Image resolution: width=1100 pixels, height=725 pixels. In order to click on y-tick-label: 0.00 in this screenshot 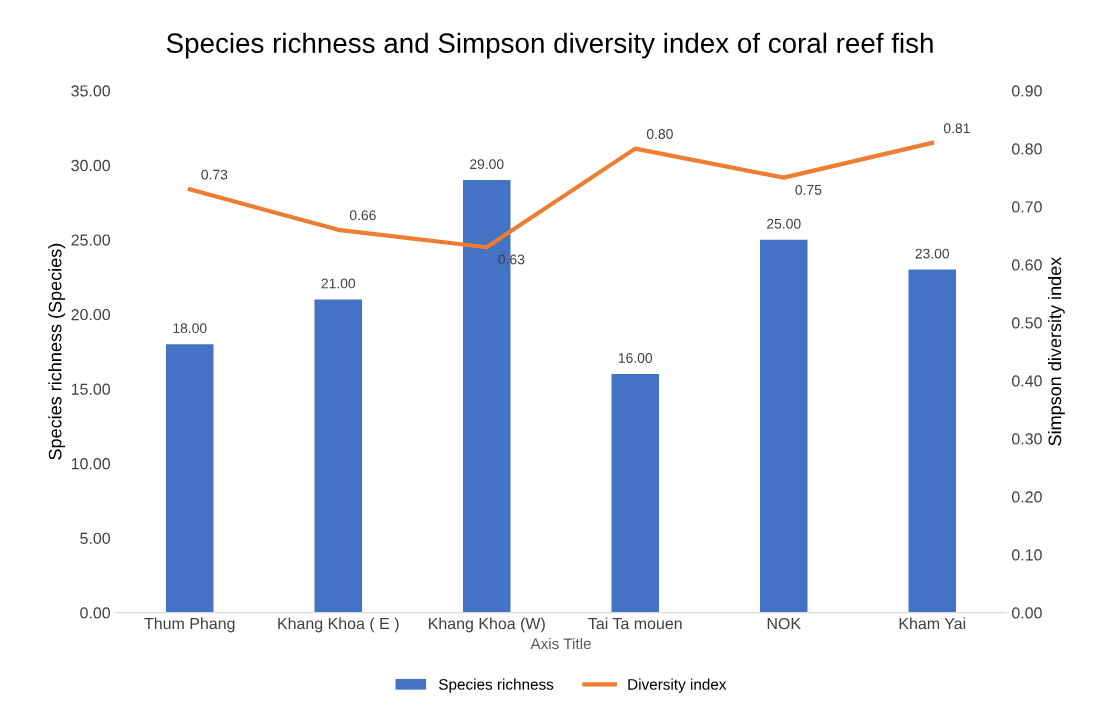, I will do `click(95, 613)`.